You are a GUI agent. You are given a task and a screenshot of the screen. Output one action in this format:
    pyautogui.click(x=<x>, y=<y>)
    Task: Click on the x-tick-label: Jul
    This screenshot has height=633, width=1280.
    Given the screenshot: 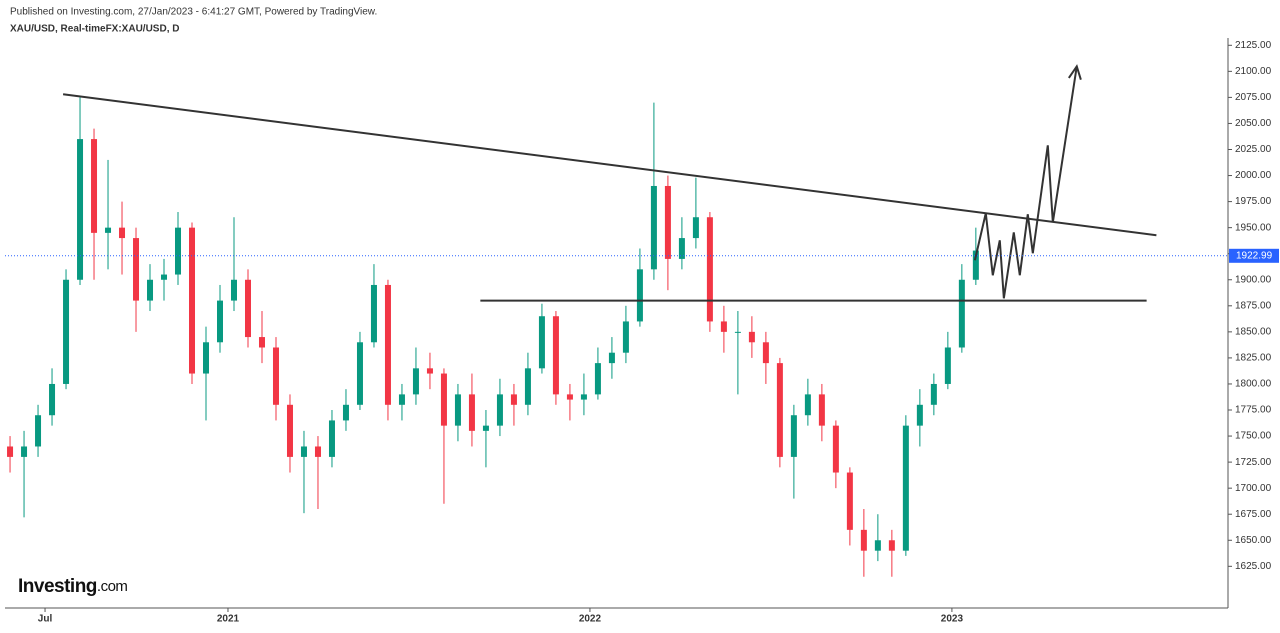 What is the action you would take?
    pyautogui.click(x=45, y=619)
    